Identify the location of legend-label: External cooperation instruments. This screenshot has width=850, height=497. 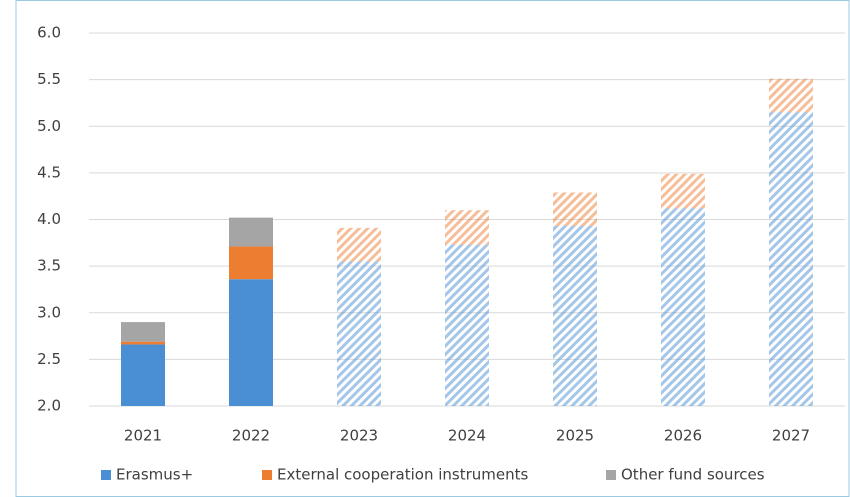
(402, 475).